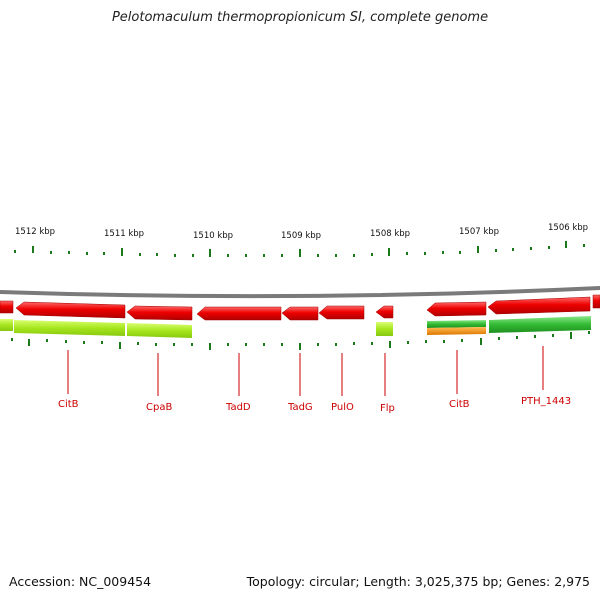 The width and height of the screenshot is (600, 600). Describe the element at coordinates (299, 249) in the screenshot. I see `outer-ticks` at that location.